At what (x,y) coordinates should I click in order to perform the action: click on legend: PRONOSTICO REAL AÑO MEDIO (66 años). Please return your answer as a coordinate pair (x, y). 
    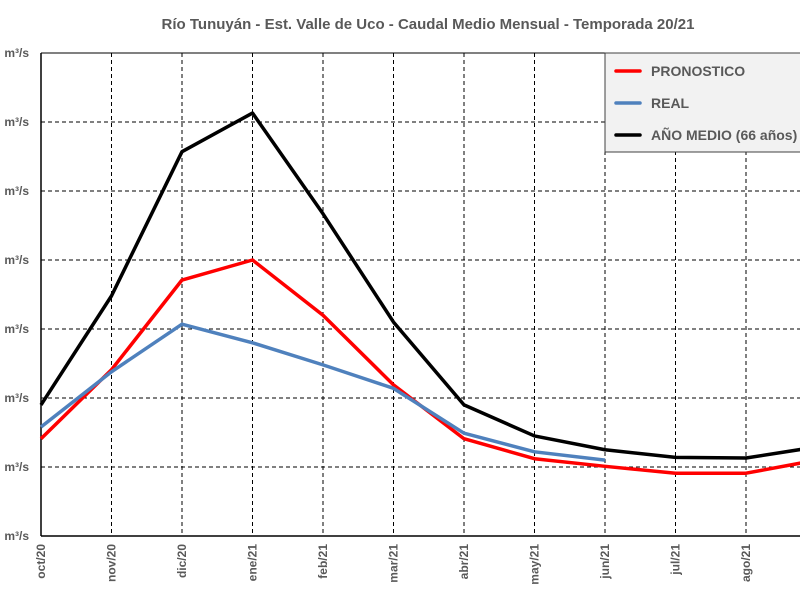
    Looking at the image, I should click on (702, 102).